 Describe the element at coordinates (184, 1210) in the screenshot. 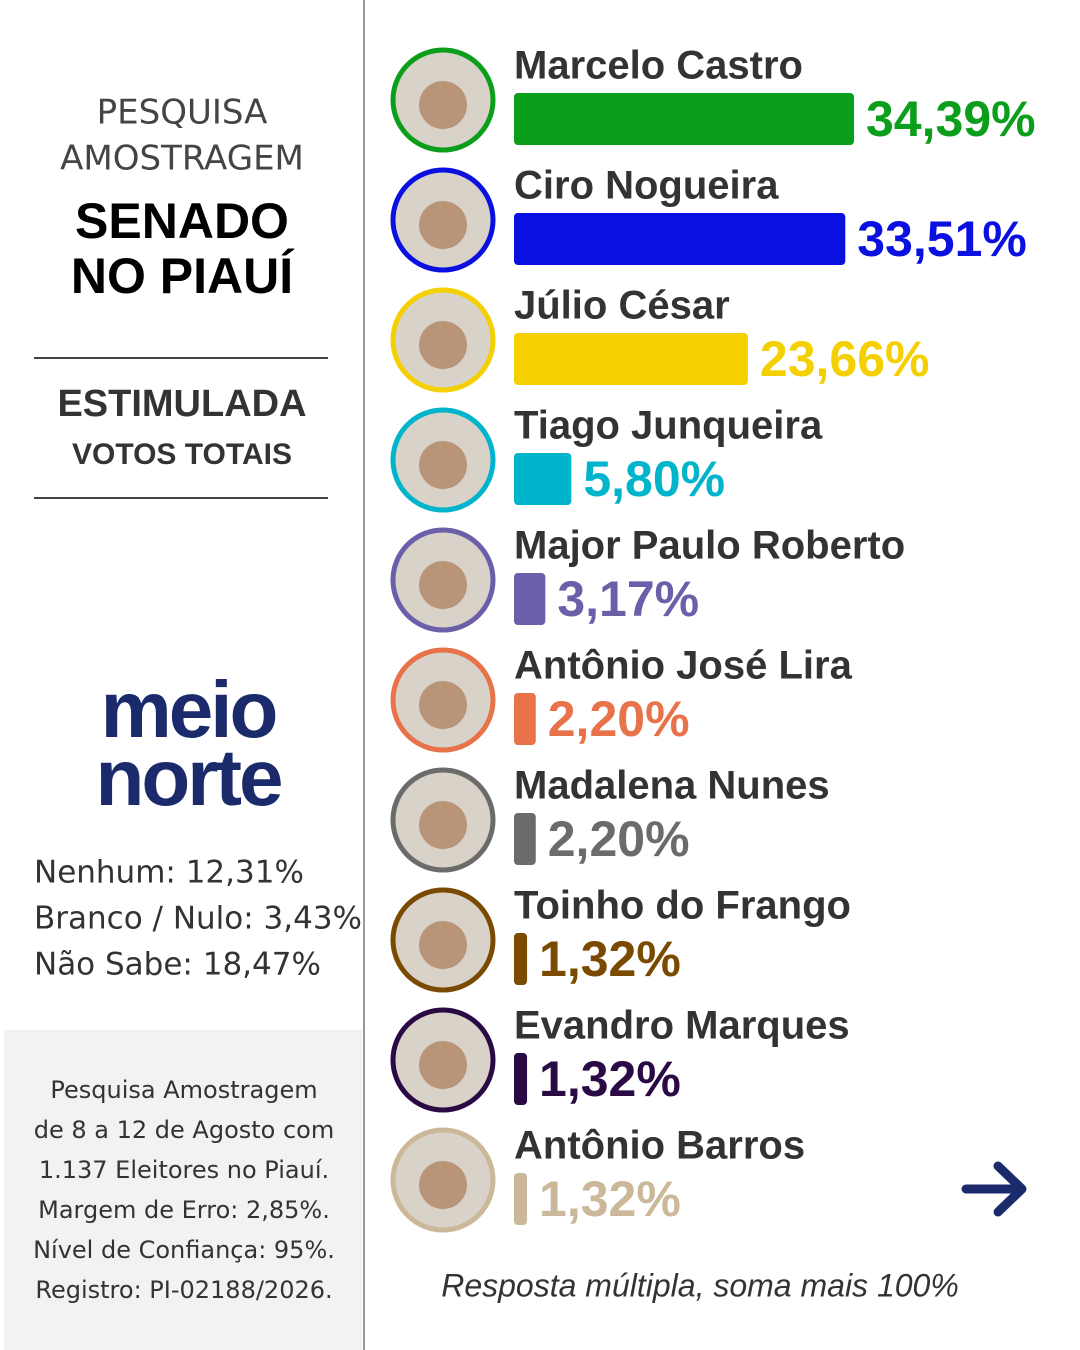

I see `detail-line: Margem de Erro: 2,85%.` at that location.